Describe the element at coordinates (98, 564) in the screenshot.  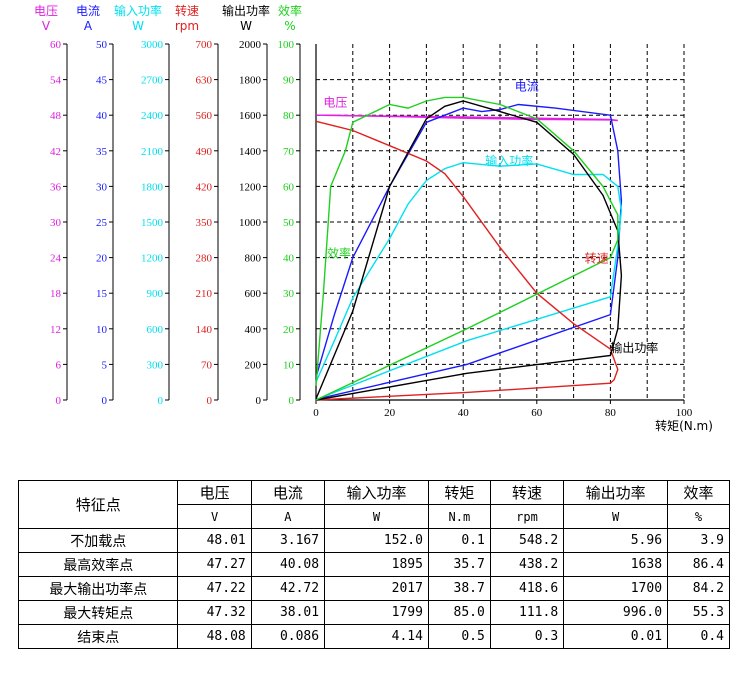
I see `row-label: 最高效率点` at that location.